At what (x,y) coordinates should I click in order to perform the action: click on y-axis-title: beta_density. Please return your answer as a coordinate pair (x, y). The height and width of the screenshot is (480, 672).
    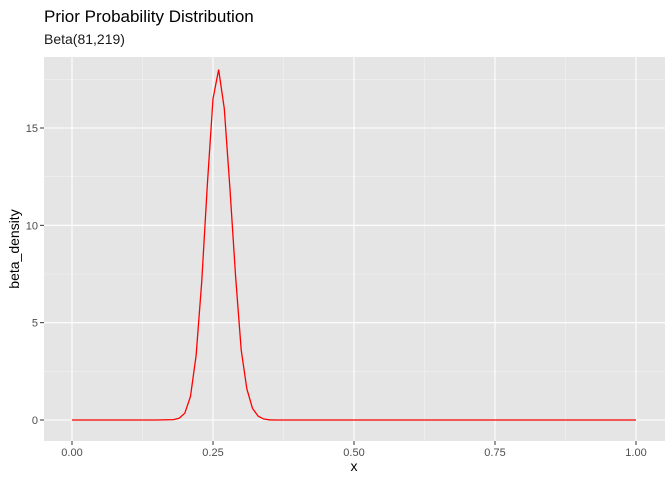
    Looking at the image, I should click on (14, 248).